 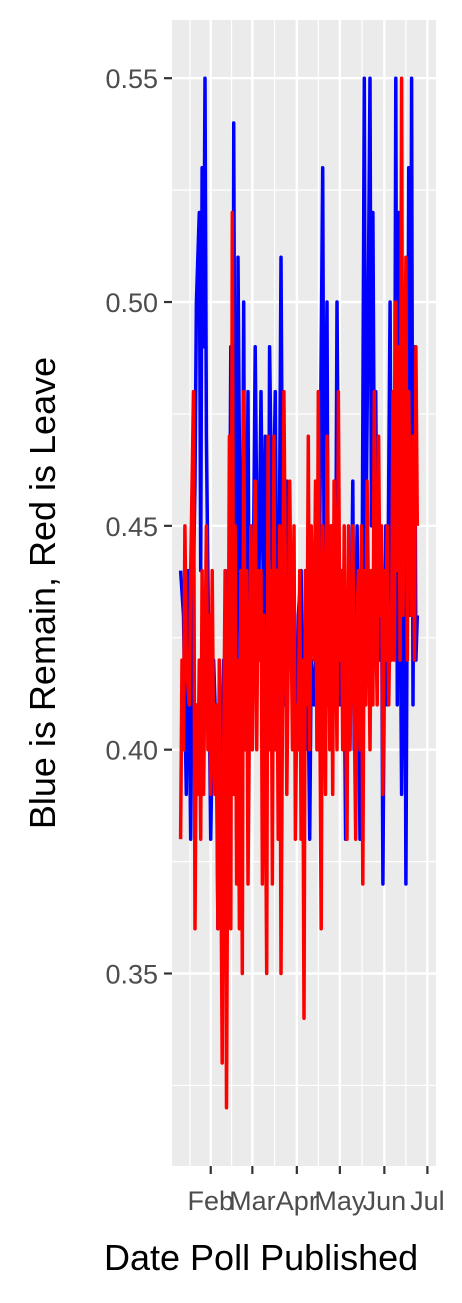 What do you see at coordinates (252, 1201) in the screenshot?
I see `x-tick-label: Mar` at bounding box center [252, 1201].